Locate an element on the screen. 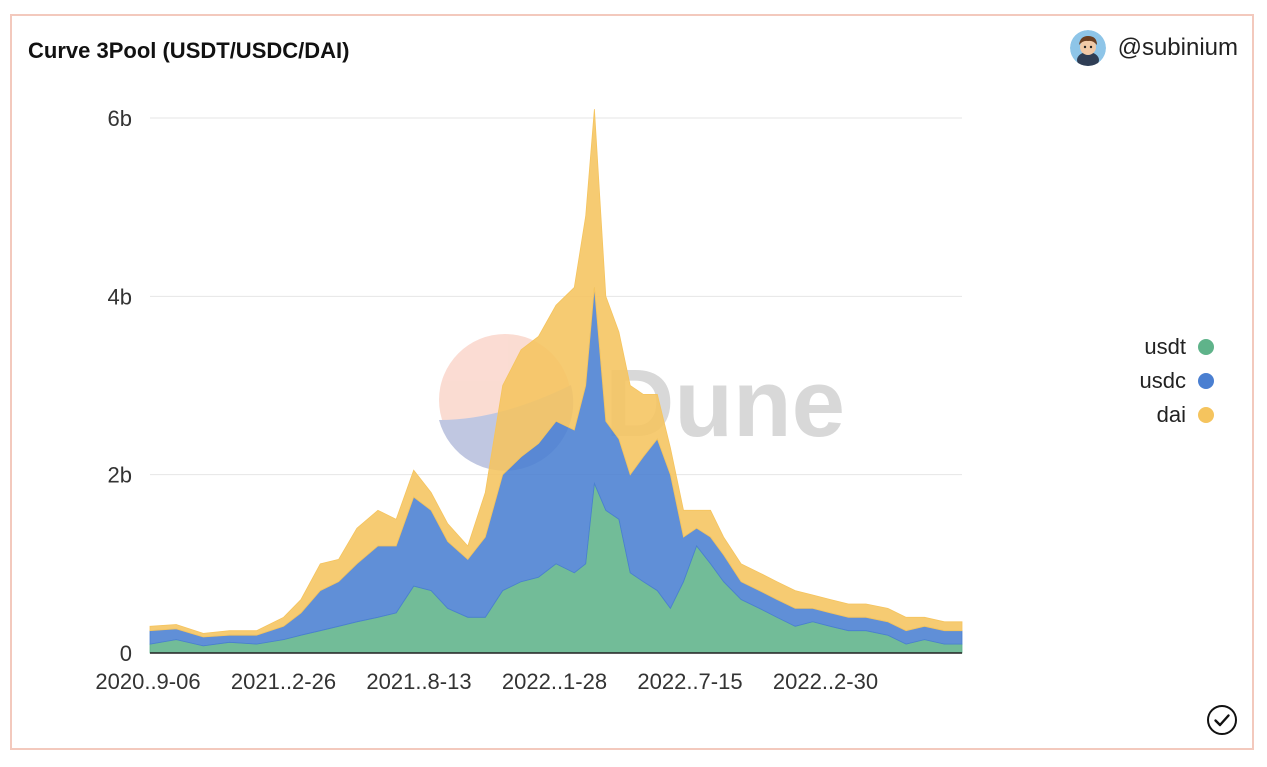 Image resolution: width=1267 pixels, height=767 pixels. legend-dot-dai is located at coordinates (1206, 415).